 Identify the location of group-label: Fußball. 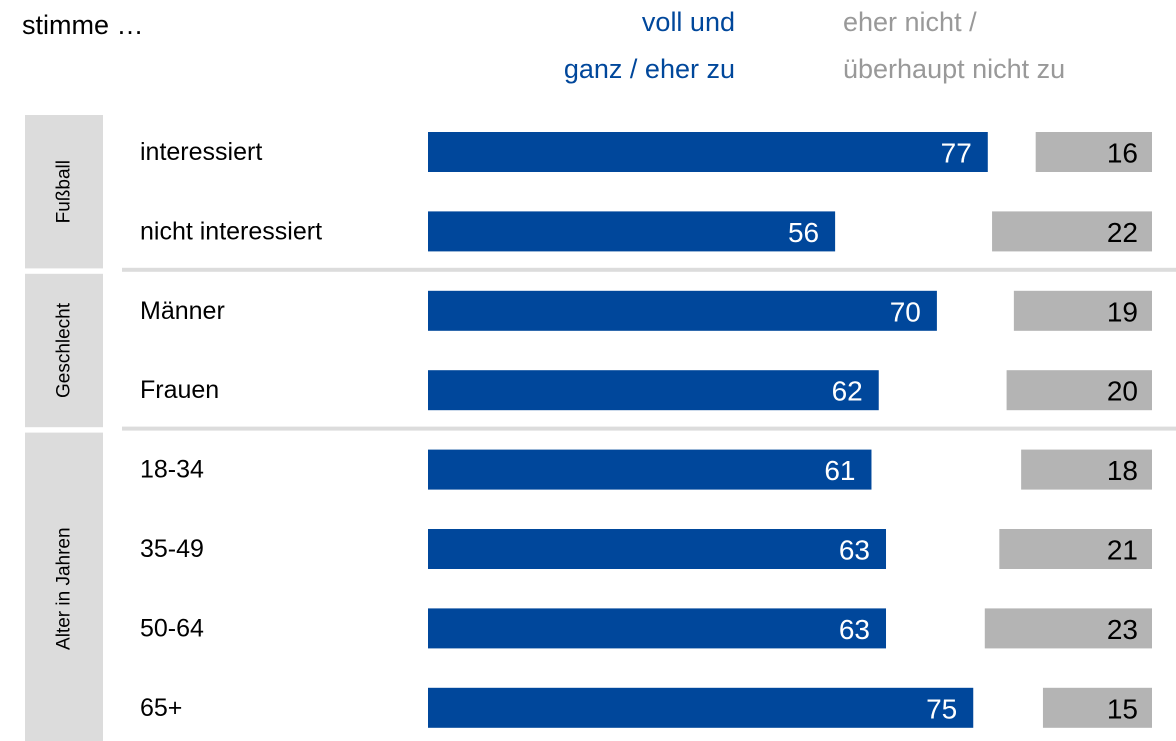
(64, 191).